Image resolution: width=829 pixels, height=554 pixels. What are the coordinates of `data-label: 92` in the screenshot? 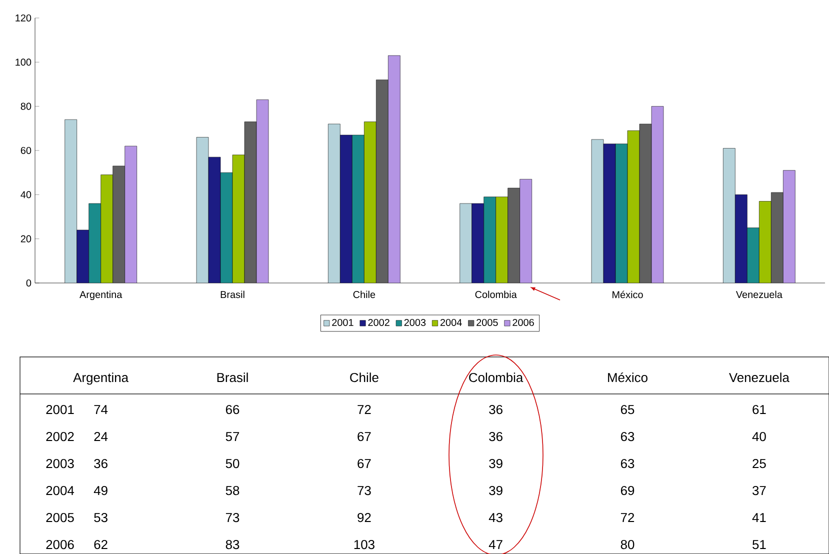 It's located at (364, 517).